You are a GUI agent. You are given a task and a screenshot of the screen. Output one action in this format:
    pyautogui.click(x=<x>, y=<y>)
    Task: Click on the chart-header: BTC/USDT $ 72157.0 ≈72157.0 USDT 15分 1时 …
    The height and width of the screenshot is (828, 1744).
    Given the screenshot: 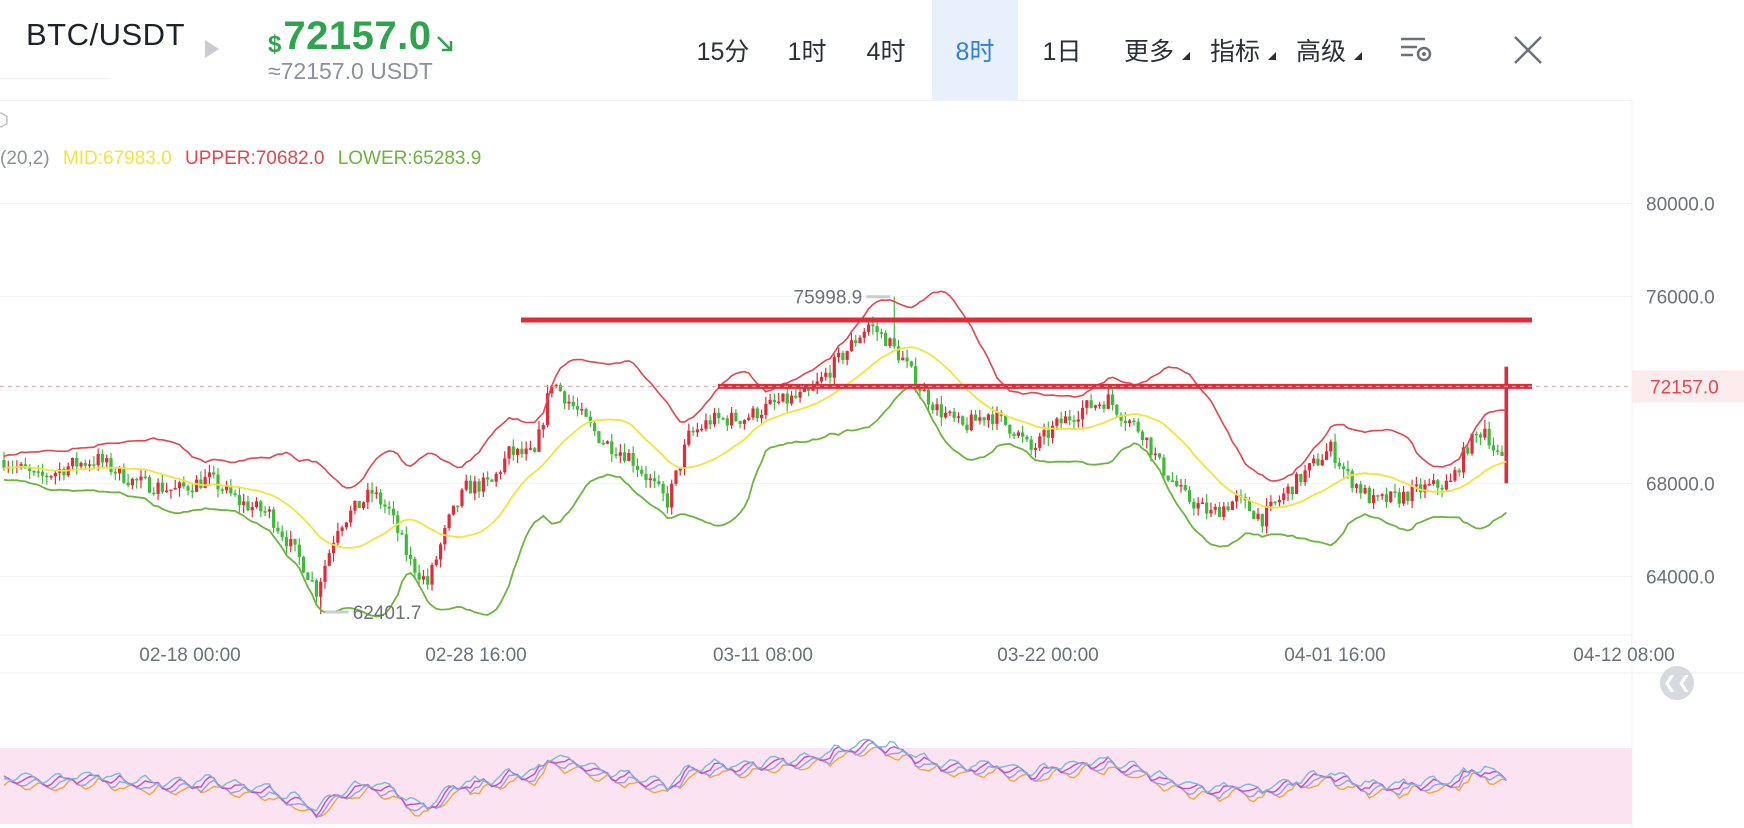 What is the action you would take?
    pyautogui.click(x=872, y=50)
    